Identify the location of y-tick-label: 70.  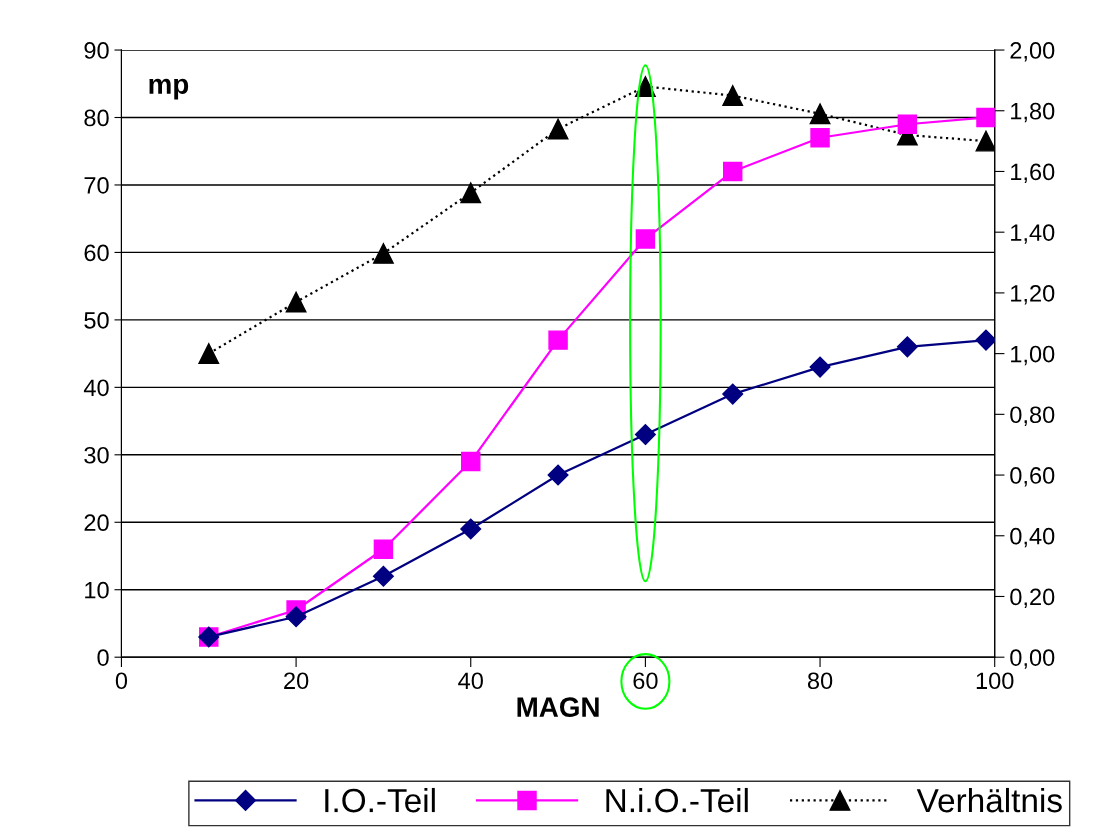
(96, 185).